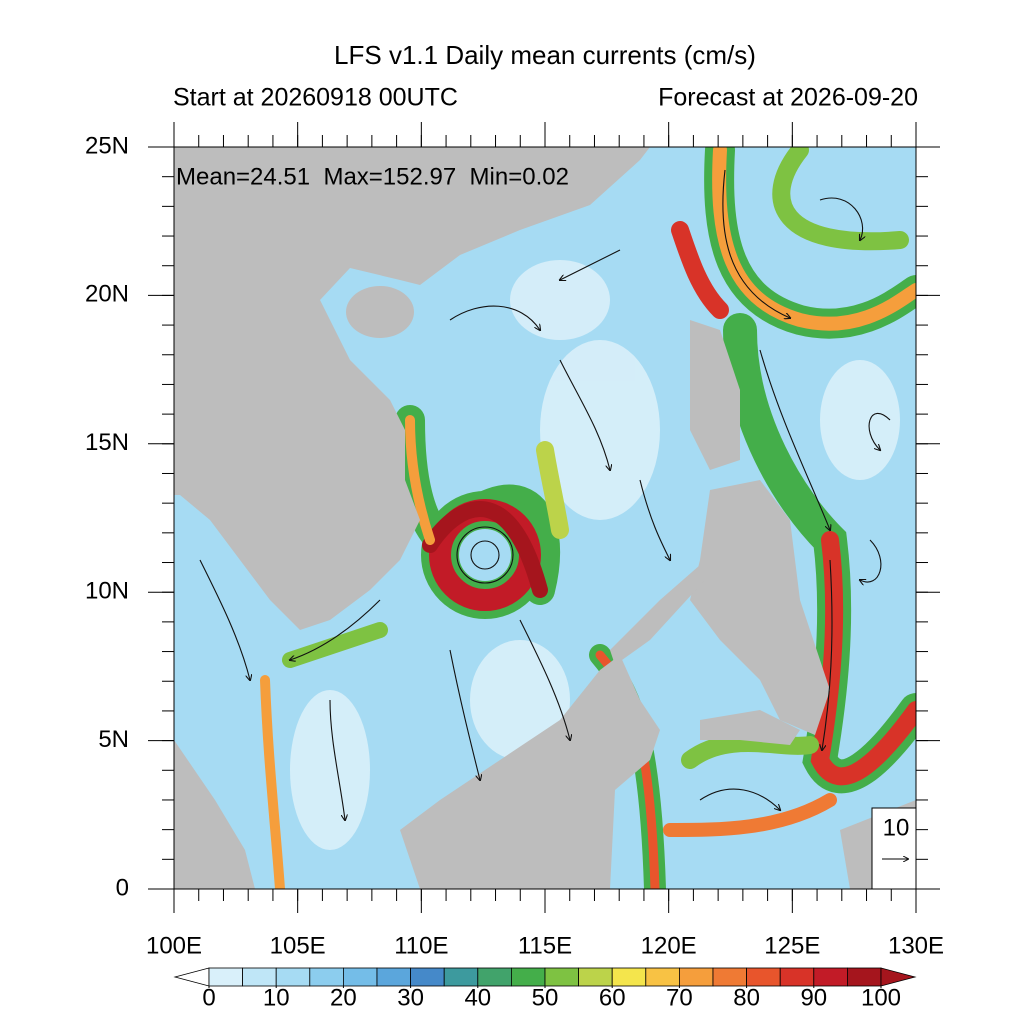 The image size is (1024, 1029). Describe the element at coordinates (315, 98) in the screenshot. I see `subtitle-left: Start at 20260918 00UTC` at that location.